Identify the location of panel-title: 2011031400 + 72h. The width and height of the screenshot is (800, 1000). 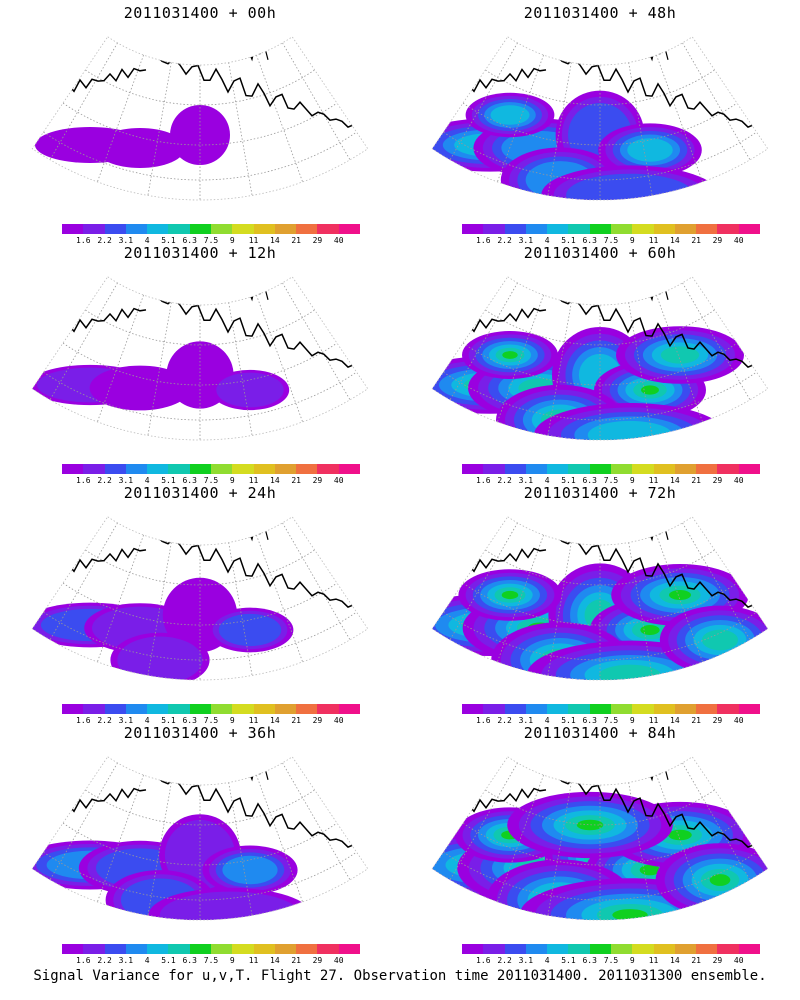
(600, 493).